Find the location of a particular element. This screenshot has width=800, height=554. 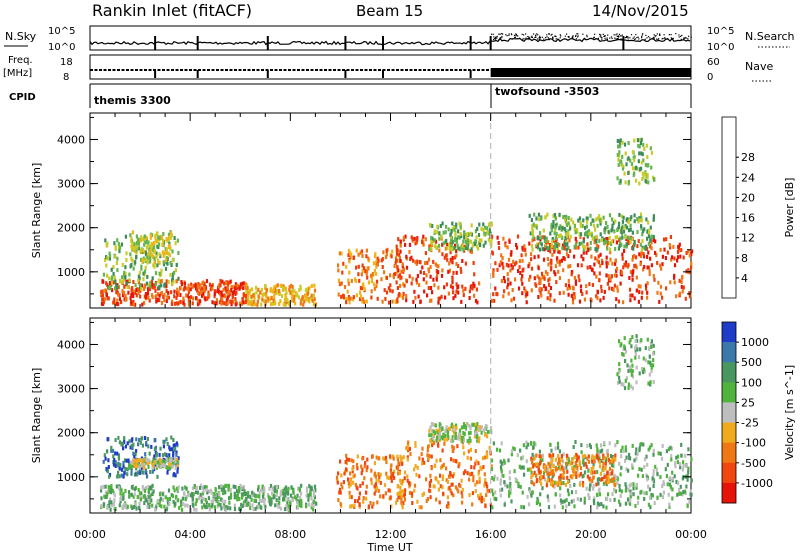

noise-sky-label: N.Sky is located at coordinates (21, 36).